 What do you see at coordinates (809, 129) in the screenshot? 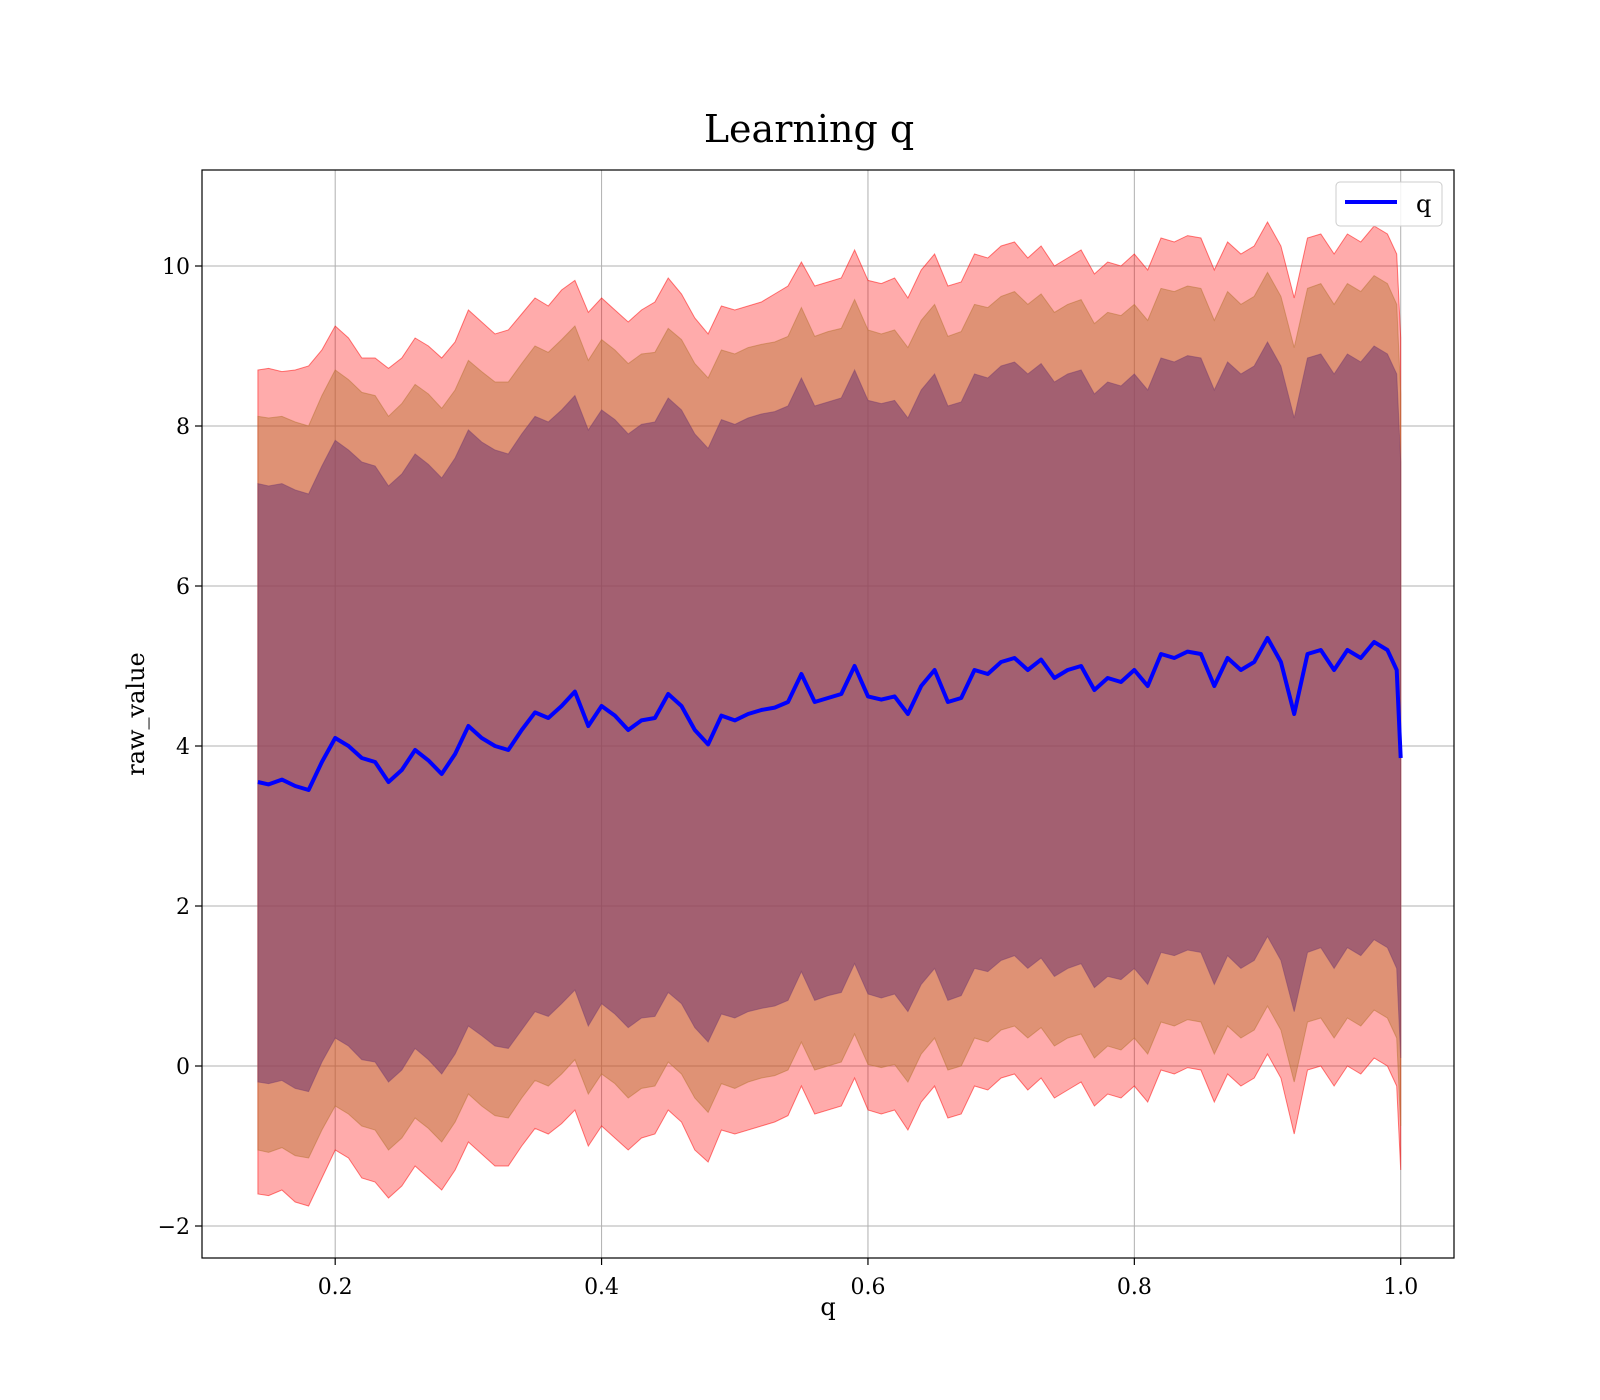
I see `chart-title: Learning q` at bounding box center [809, 129].